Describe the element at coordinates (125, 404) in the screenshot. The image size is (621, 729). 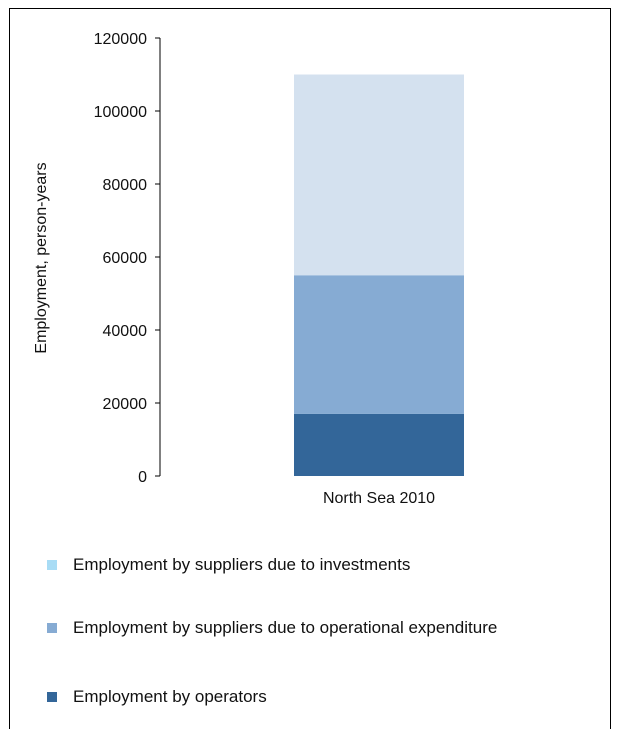
I see `y-tick-label: 20000` at that location.